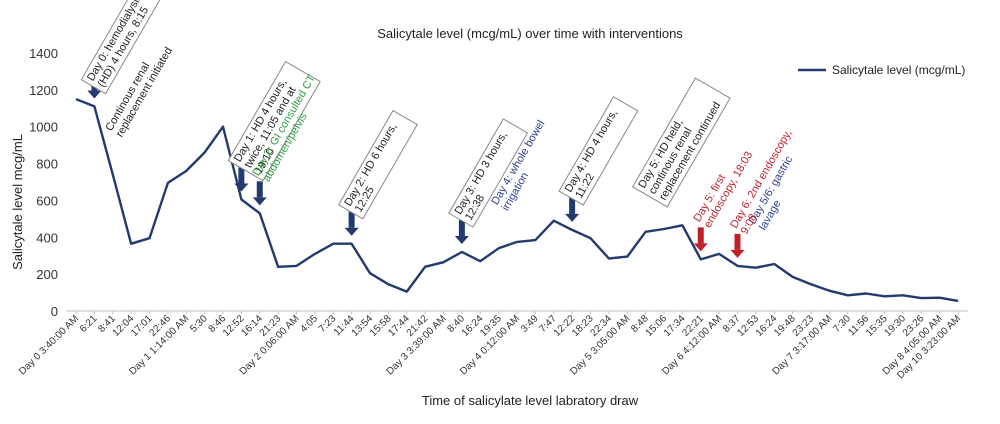 Image resolution: width=1000 pixels, height=424 pixels. Describe the element at coordinates (43, 53) in the screenshot. I see `y-tick-label-7: 1400` at that location.